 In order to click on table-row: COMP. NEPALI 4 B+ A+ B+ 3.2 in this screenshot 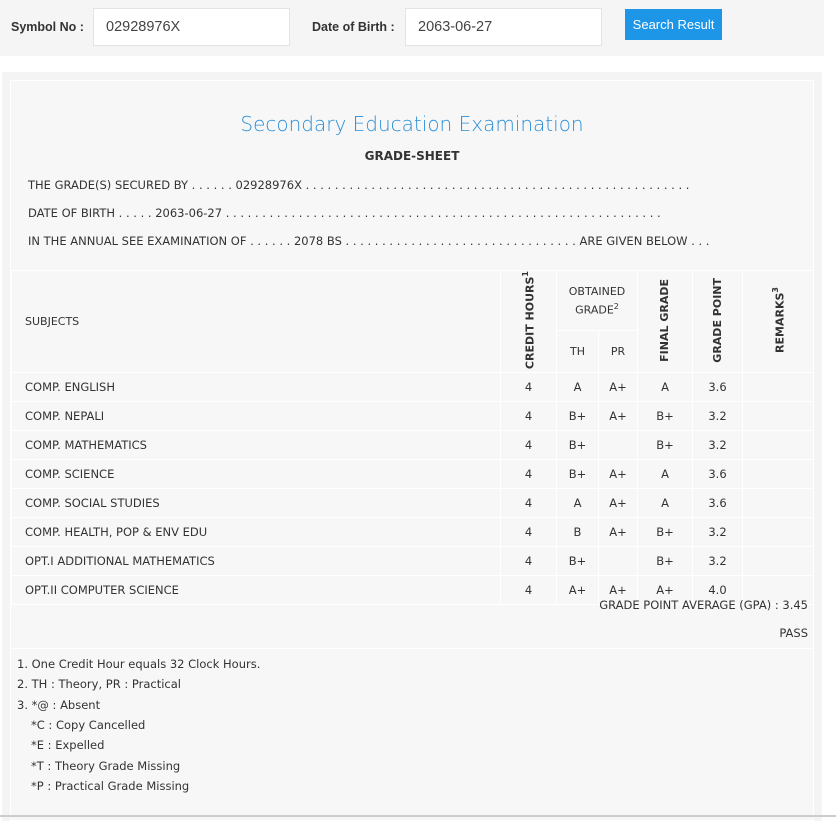, I will do `click(412, 416)`.